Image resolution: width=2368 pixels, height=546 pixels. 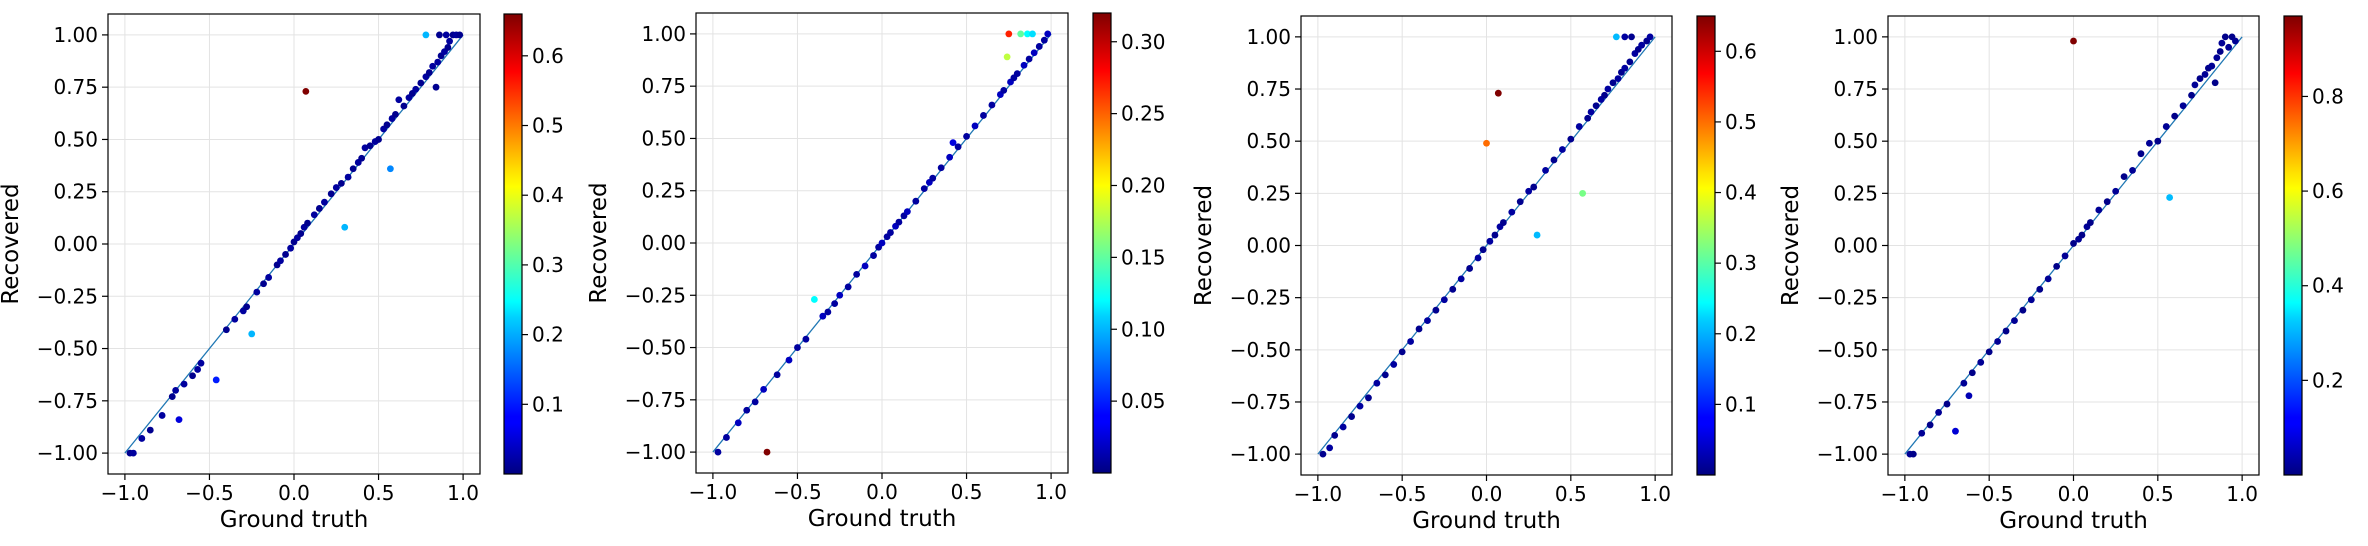 I want to click on y-tick-label: 0.25, so click(x=1268, y=193).